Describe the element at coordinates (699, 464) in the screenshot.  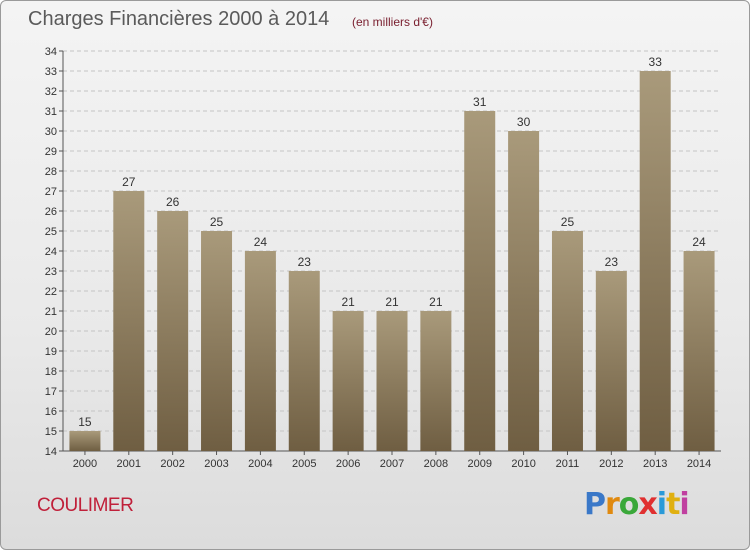
I see `x-tick-label: 2014` at that location.